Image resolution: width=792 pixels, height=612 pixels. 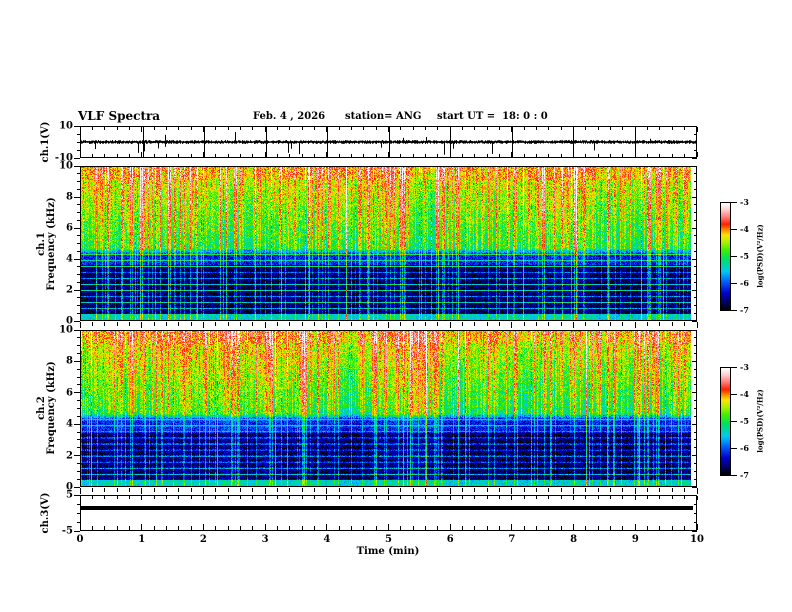 I want to click on x-tick-label: 6, so click(x=450, y=539).